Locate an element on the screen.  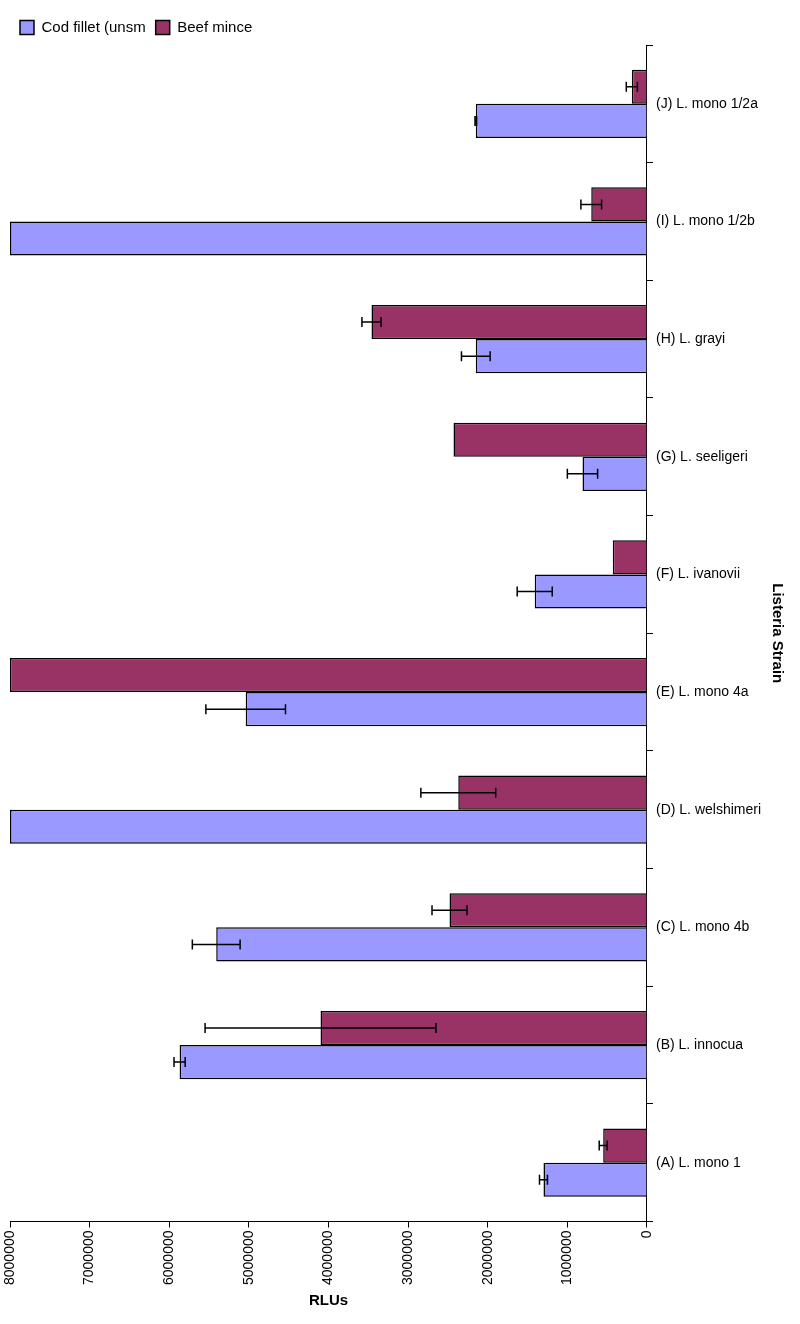
y-tick-label: (D) L. welshimeri is located at coordinates (708, 808).